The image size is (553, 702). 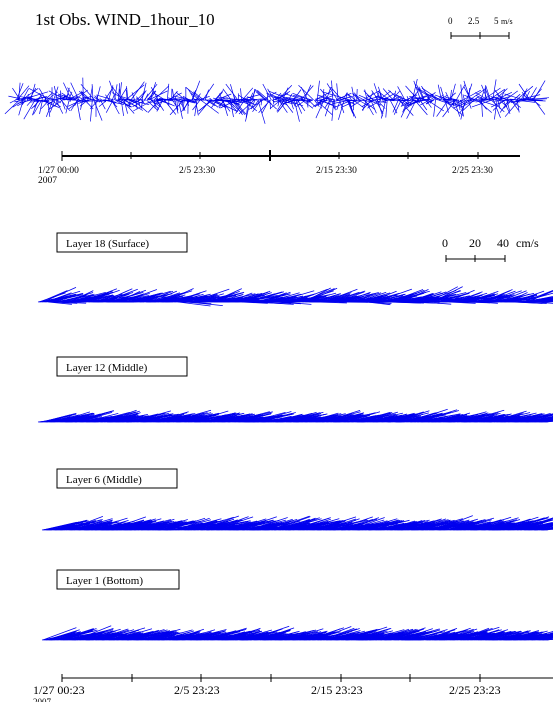 I want to click on current-x-tick-2: 2/15 23:23, so click(x=337, y=690).